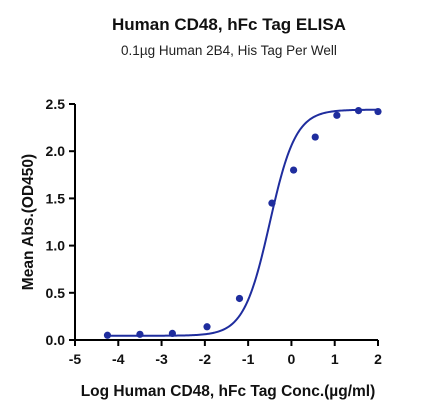 The image size is (442, 417). I want to click on y-tick-label: 1.0, so click(56, 246).